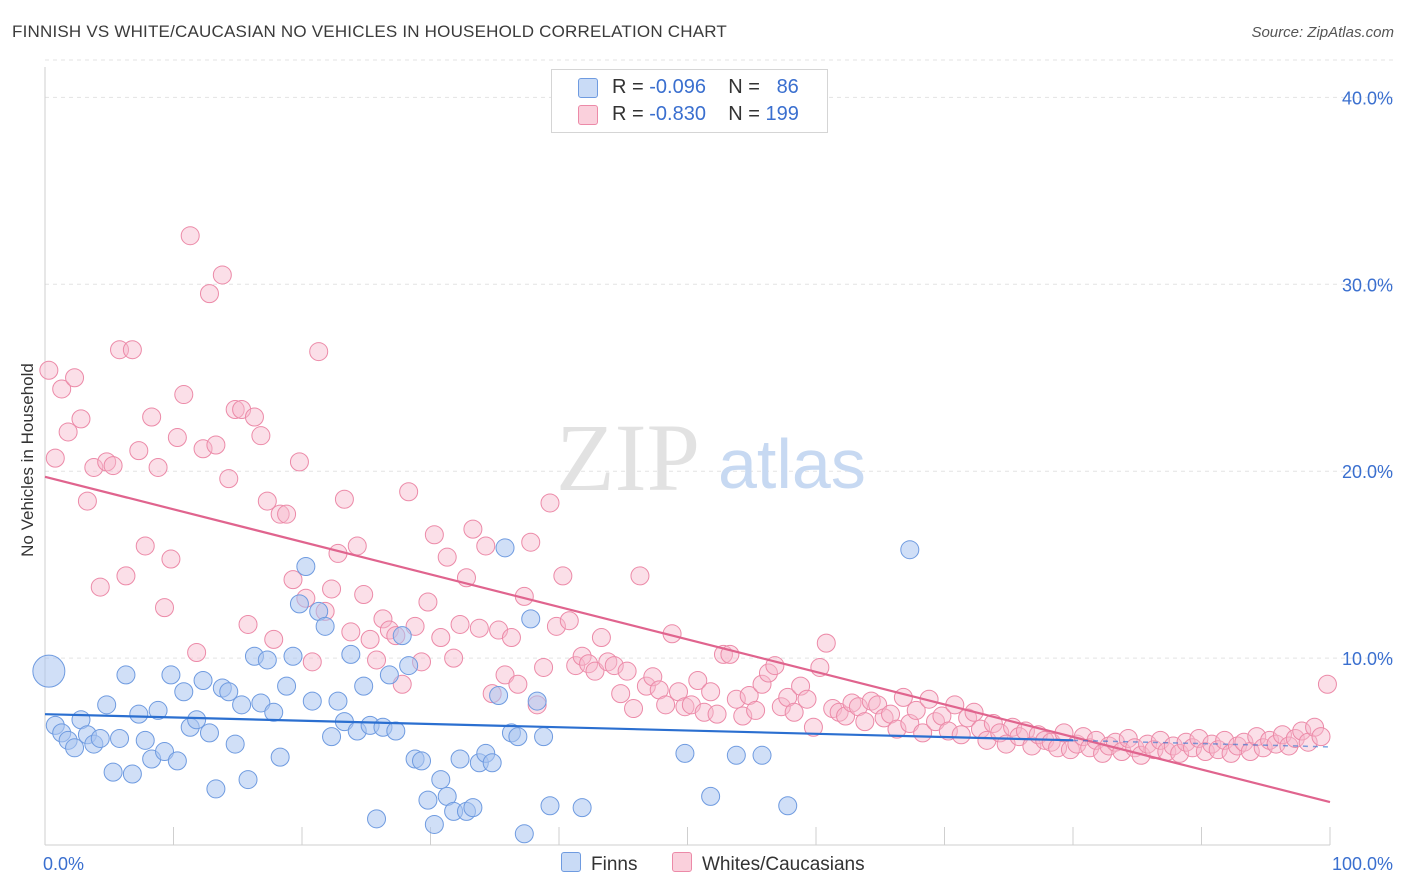 The width and height of the screenshot is (1406, 892). What do you see at coordinates (792, 464) in the screenshot?
I see `watermark-atlas: atlas` at bounding box center [792, 464].